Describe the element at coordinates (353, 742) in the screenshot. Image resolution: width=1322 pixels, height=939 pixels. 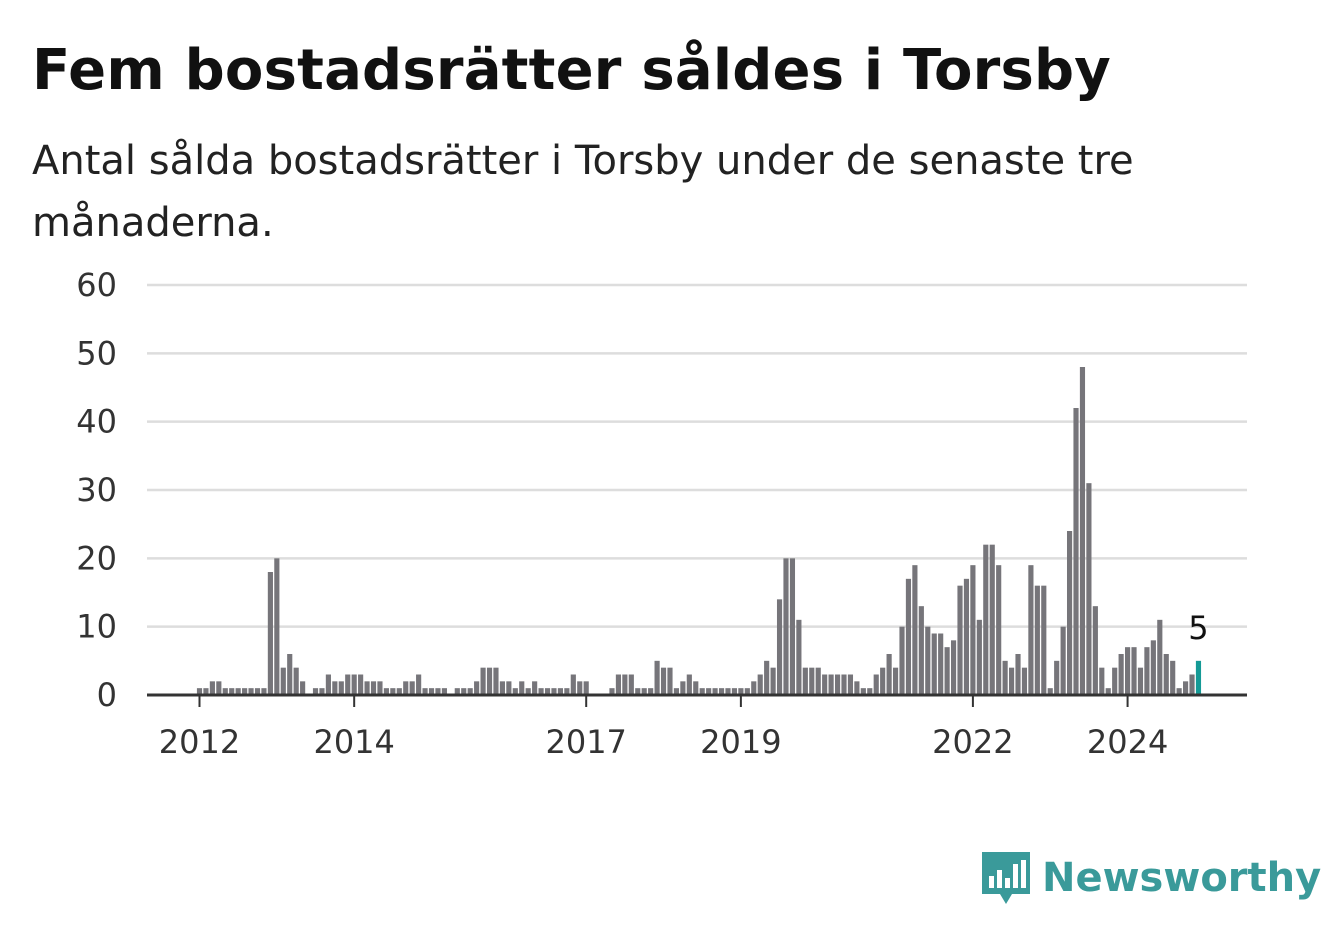
I see `x-tick-label: 2014` at that location.